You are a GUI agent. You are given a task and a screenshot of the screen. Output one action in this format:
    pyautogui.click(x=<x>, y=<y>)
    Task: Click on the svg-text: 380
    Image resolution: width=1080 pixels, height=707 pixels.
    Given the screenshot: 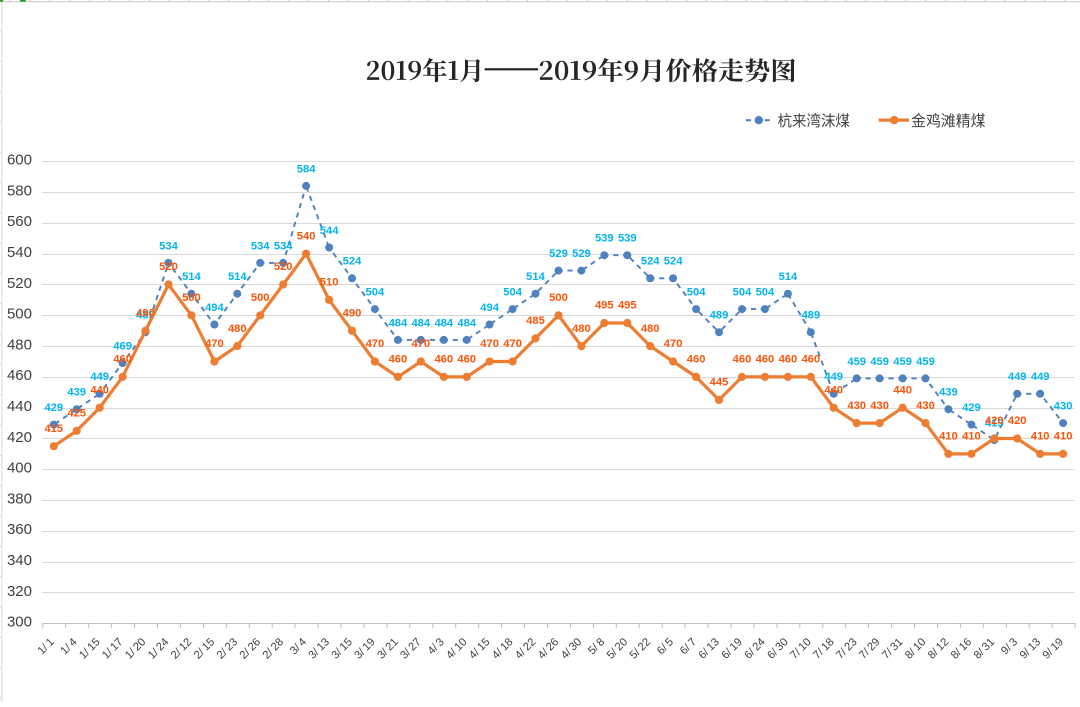 What is the action you would take?
    pyautogui.click(x=19, y=498)
    